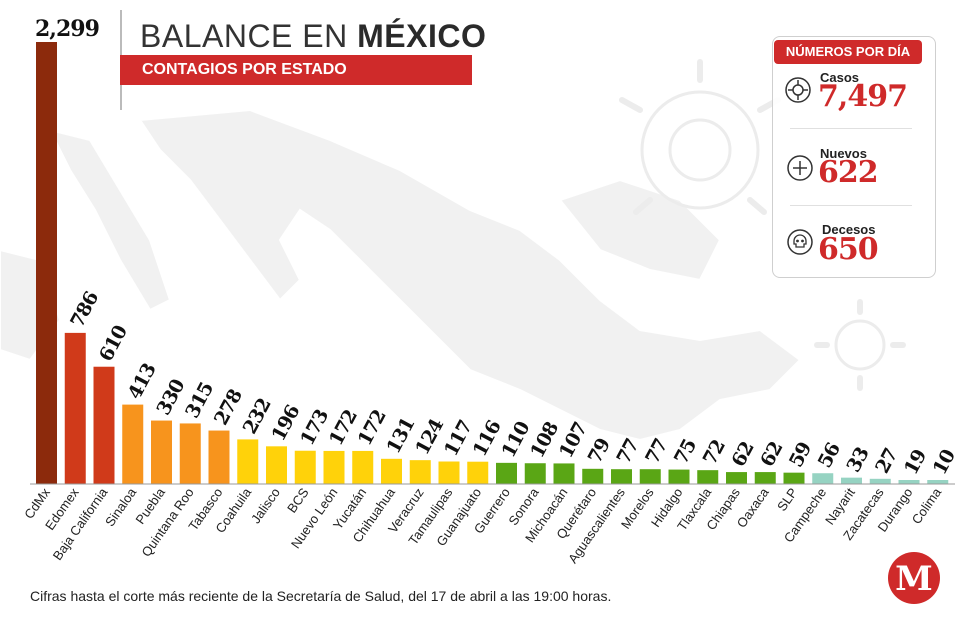 The height and width of the screenshot is (624, 958). What do you see at coordinates (787, 499) in the screenshot?
I see `category-label-27: SLP` at bounding box center [787, 499].